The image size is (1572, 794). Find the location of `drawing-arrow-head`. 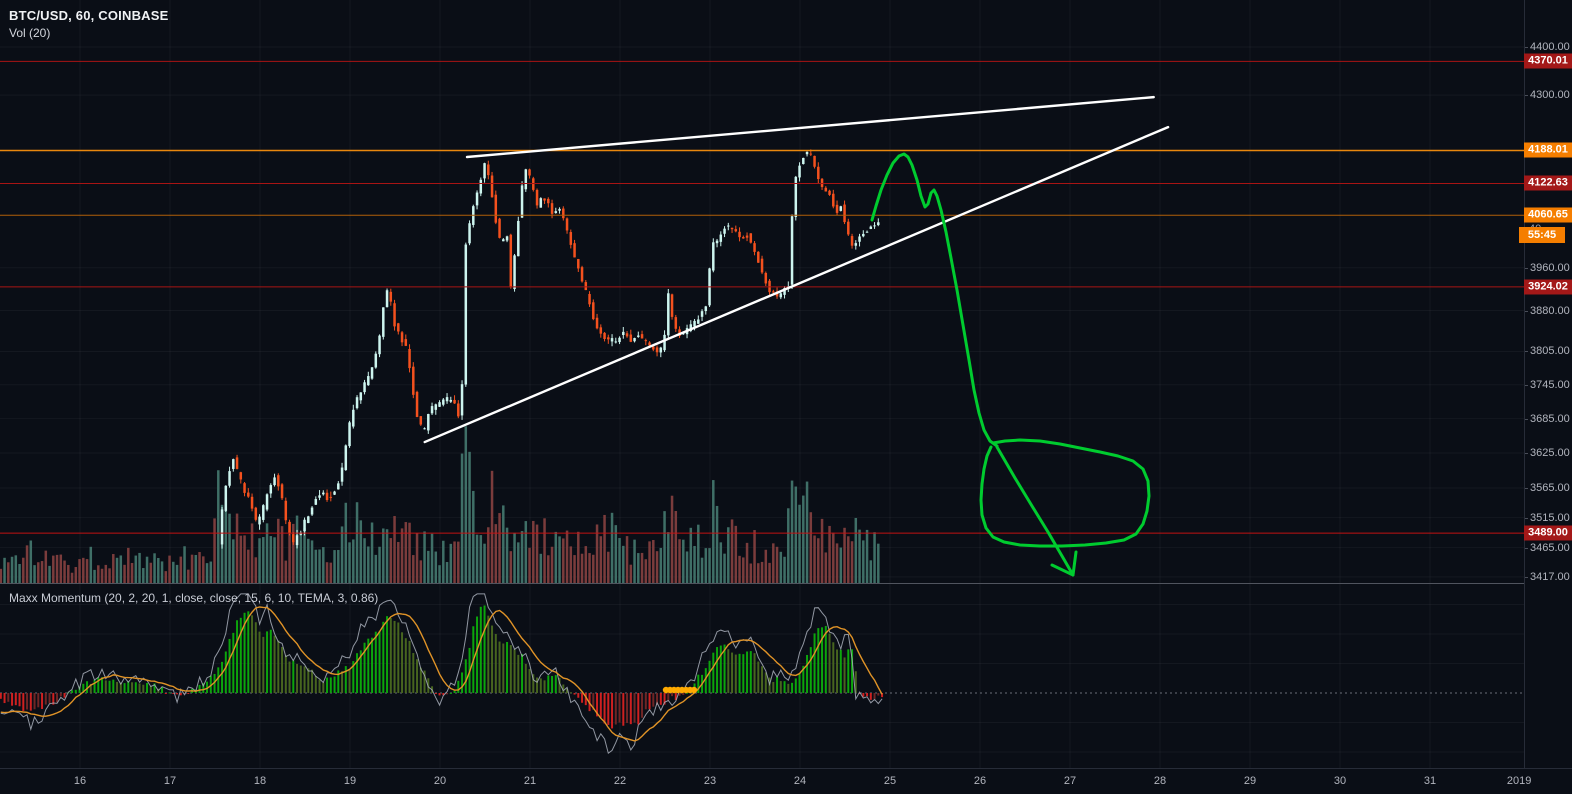

drawing-arrow-head is located at coordinates (1064, 563).